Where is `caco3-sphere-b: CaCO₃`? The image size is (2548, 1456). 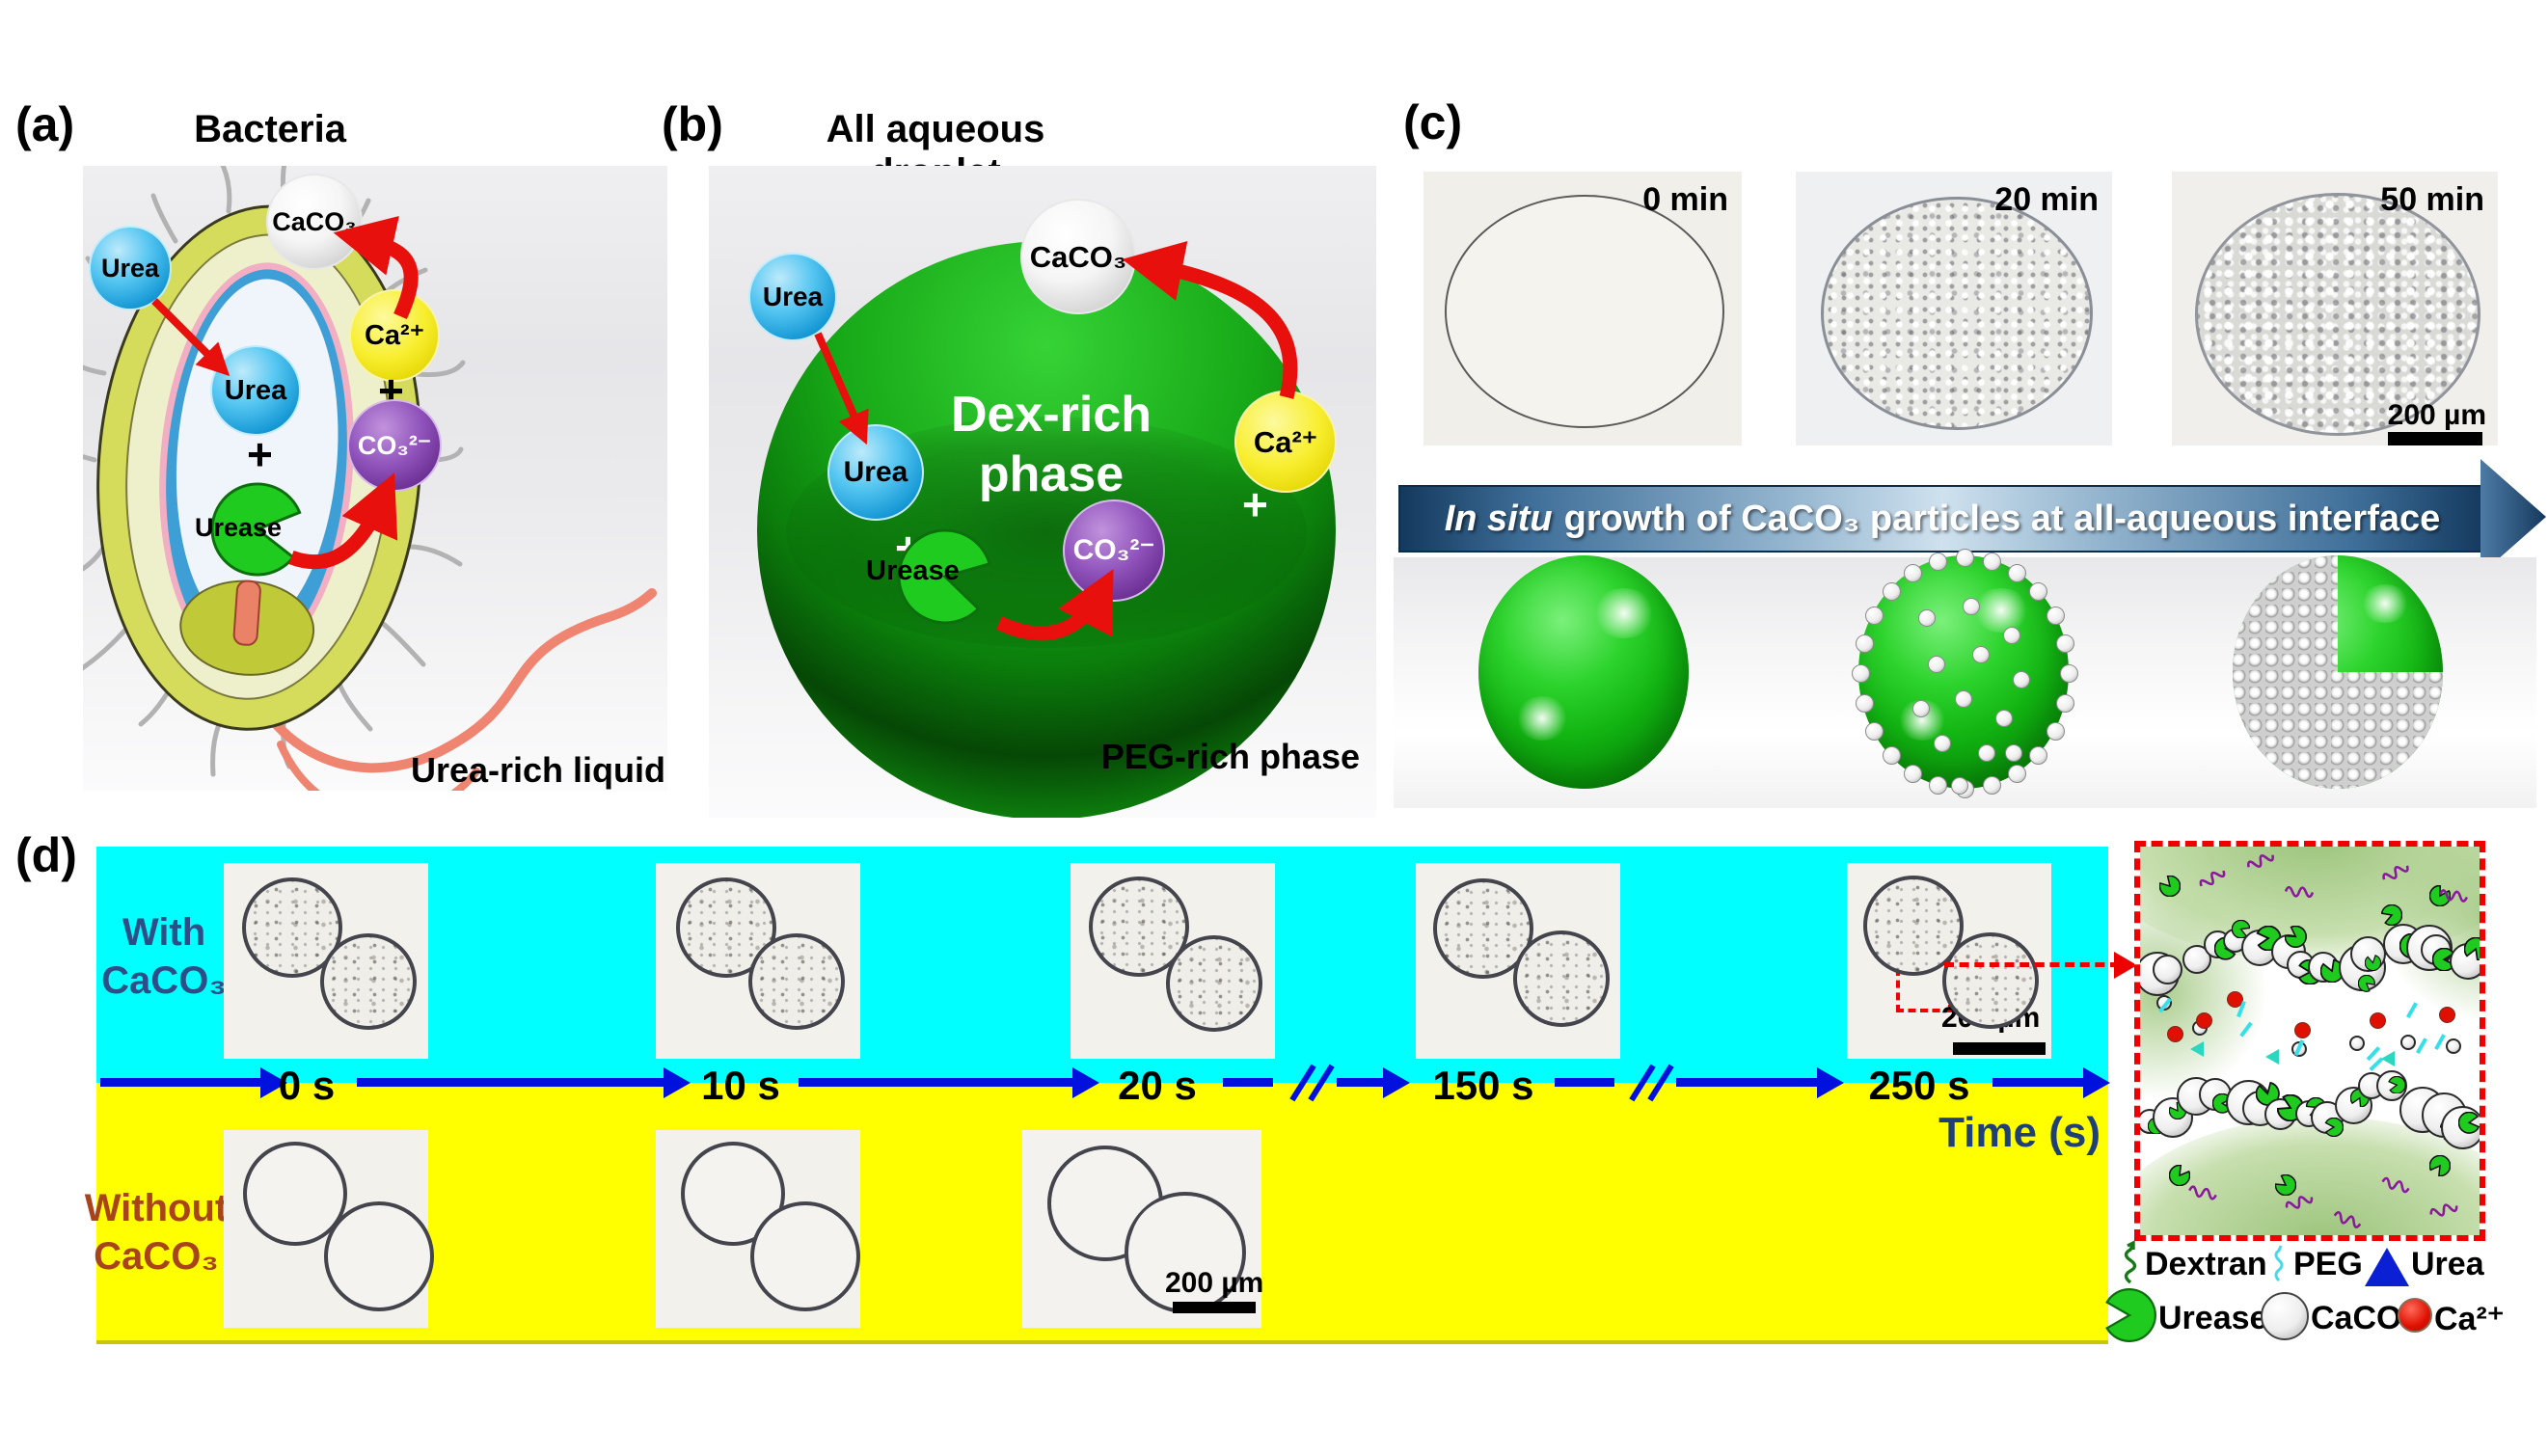 caco3-sphere-b: CaCO₃ is located at coordinates (1078, 256).